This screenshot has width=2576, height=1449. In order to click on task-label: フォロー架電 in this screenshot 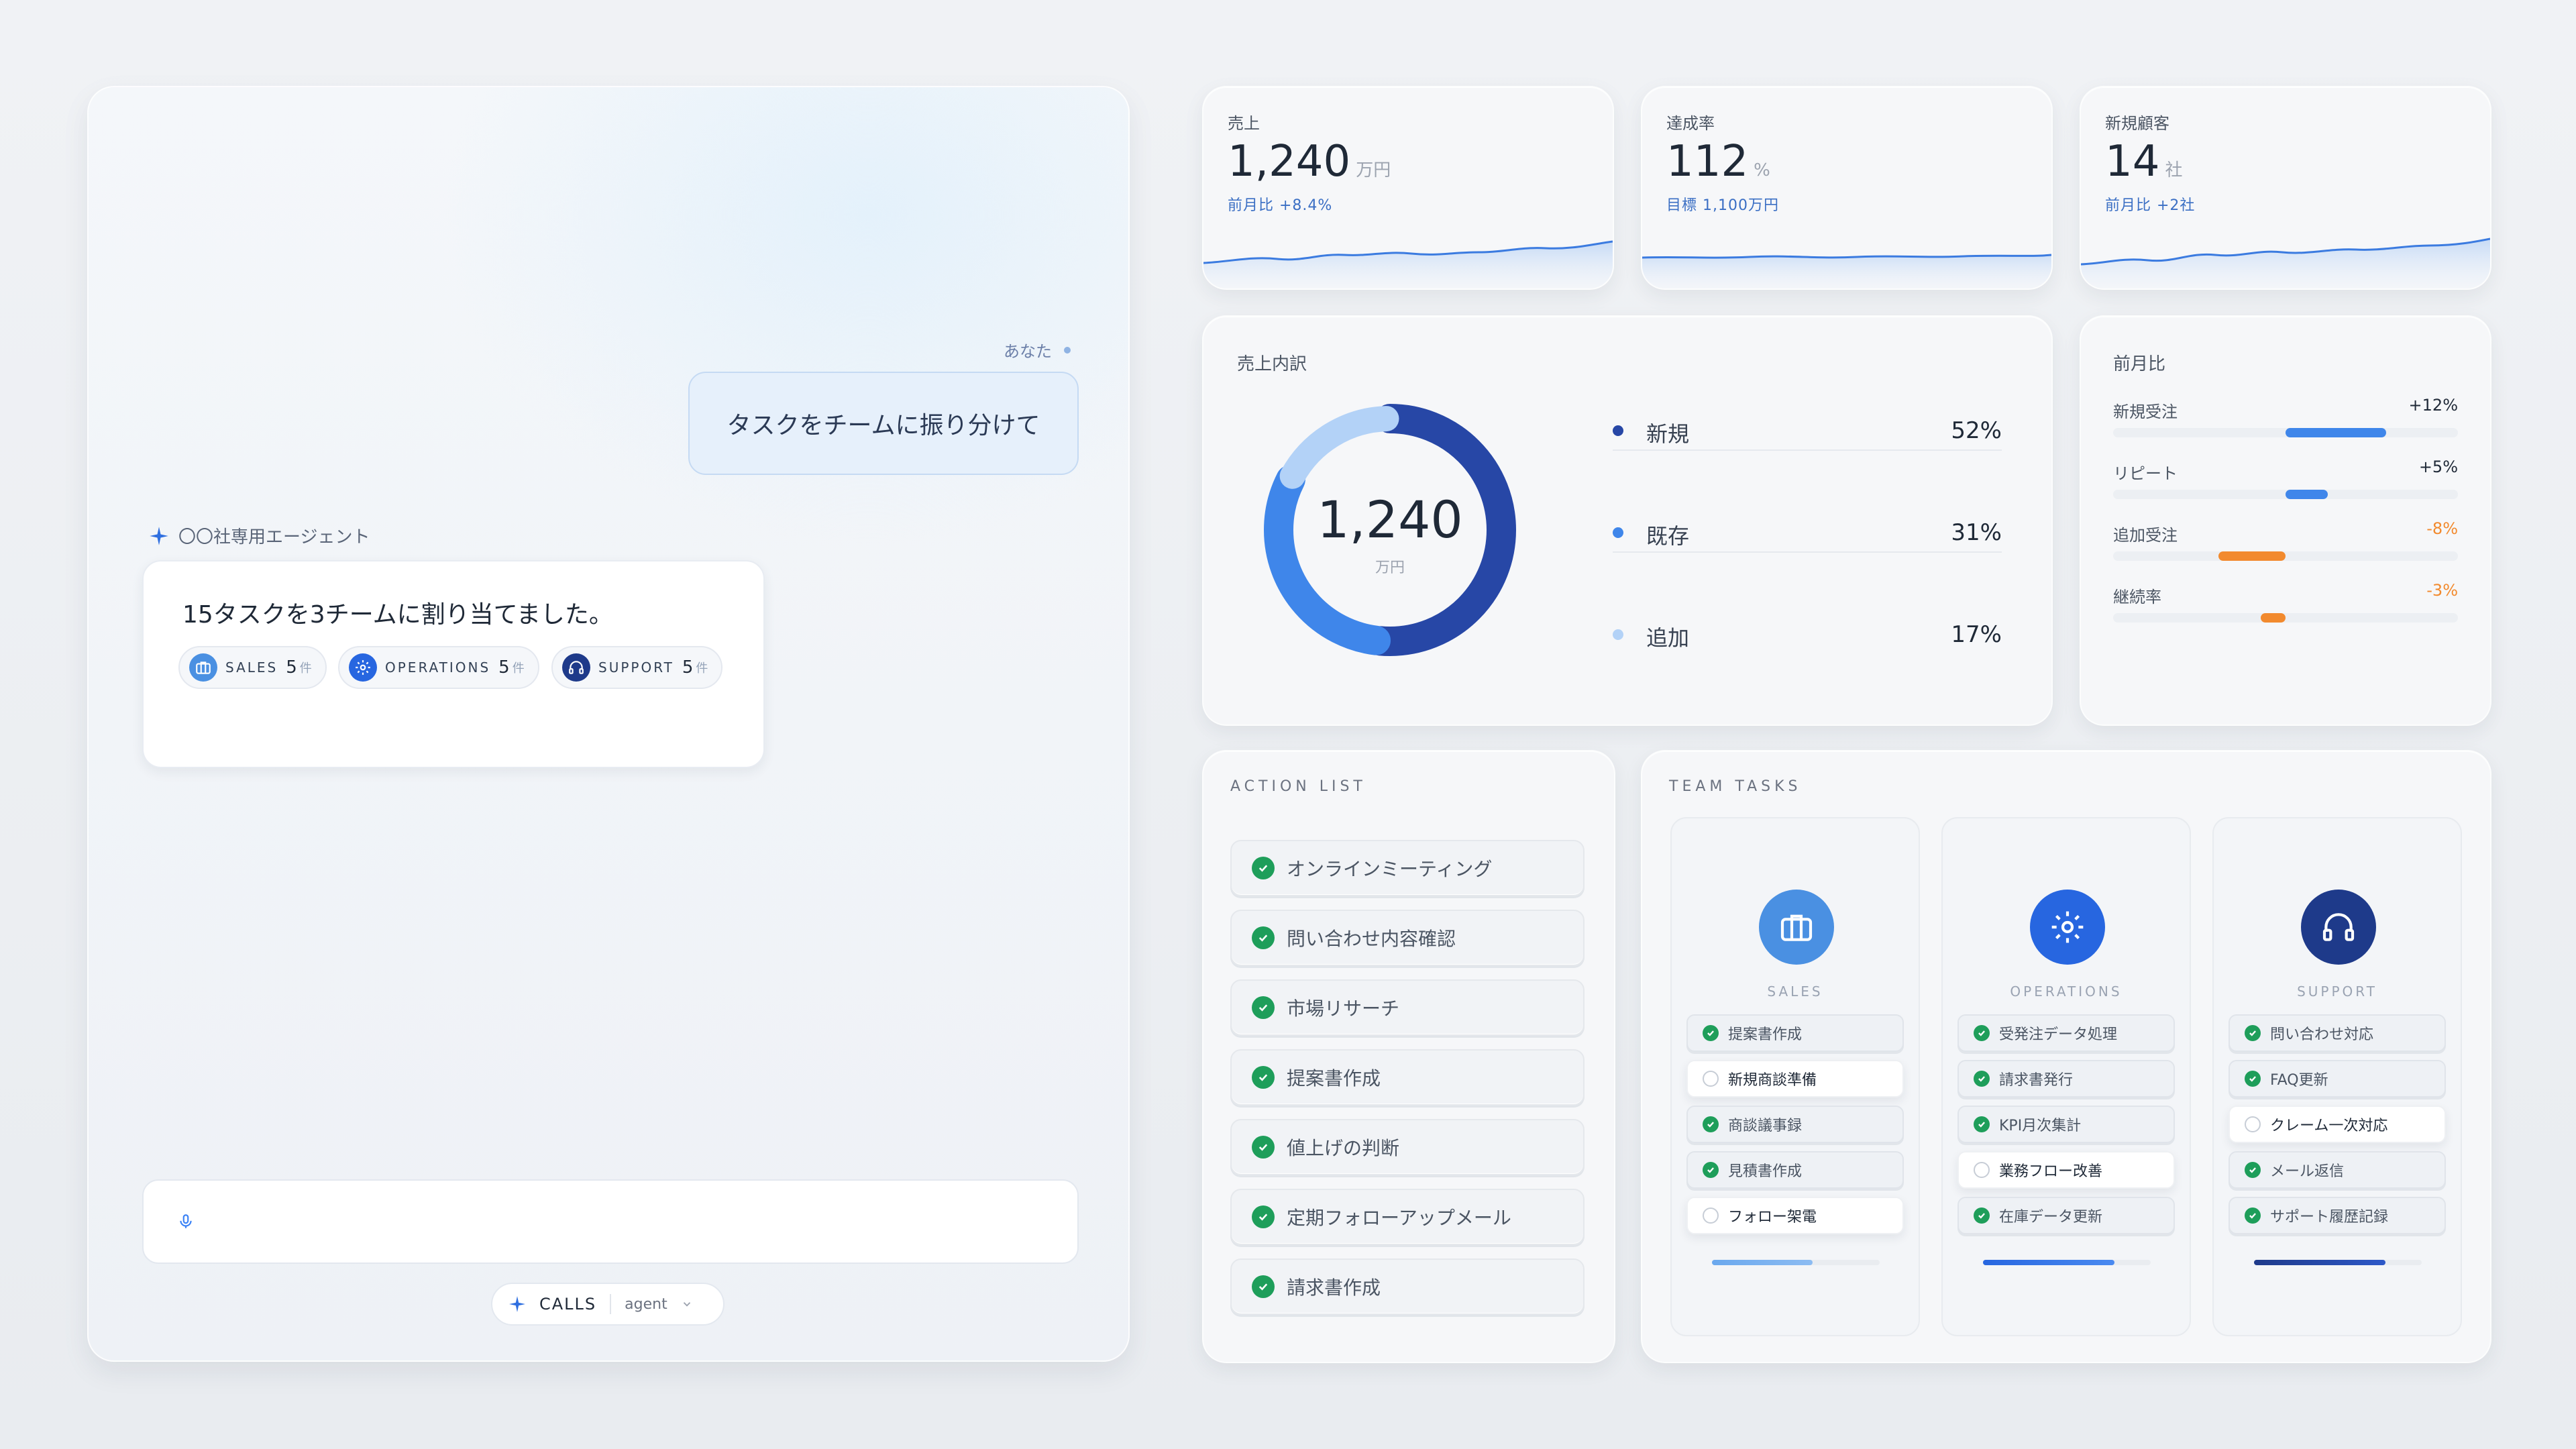, I will do `click(1772, 1217)`.